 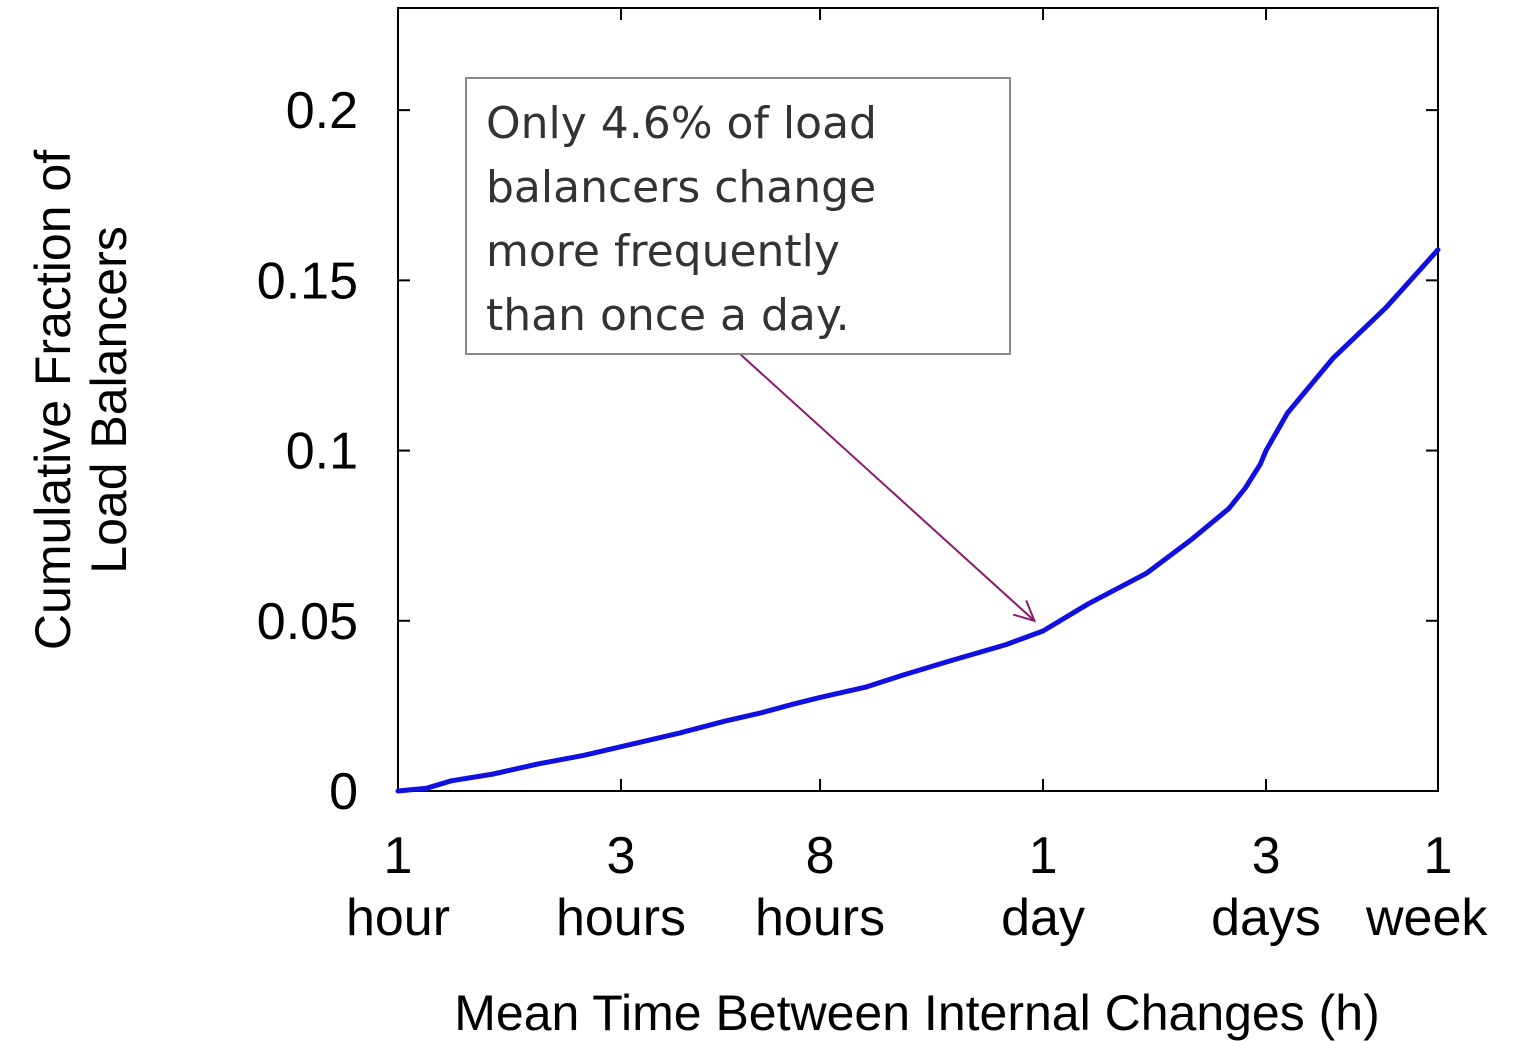 I want to click on annotation-line-0: Only 4.6% of load, so click(x=681, y=123).